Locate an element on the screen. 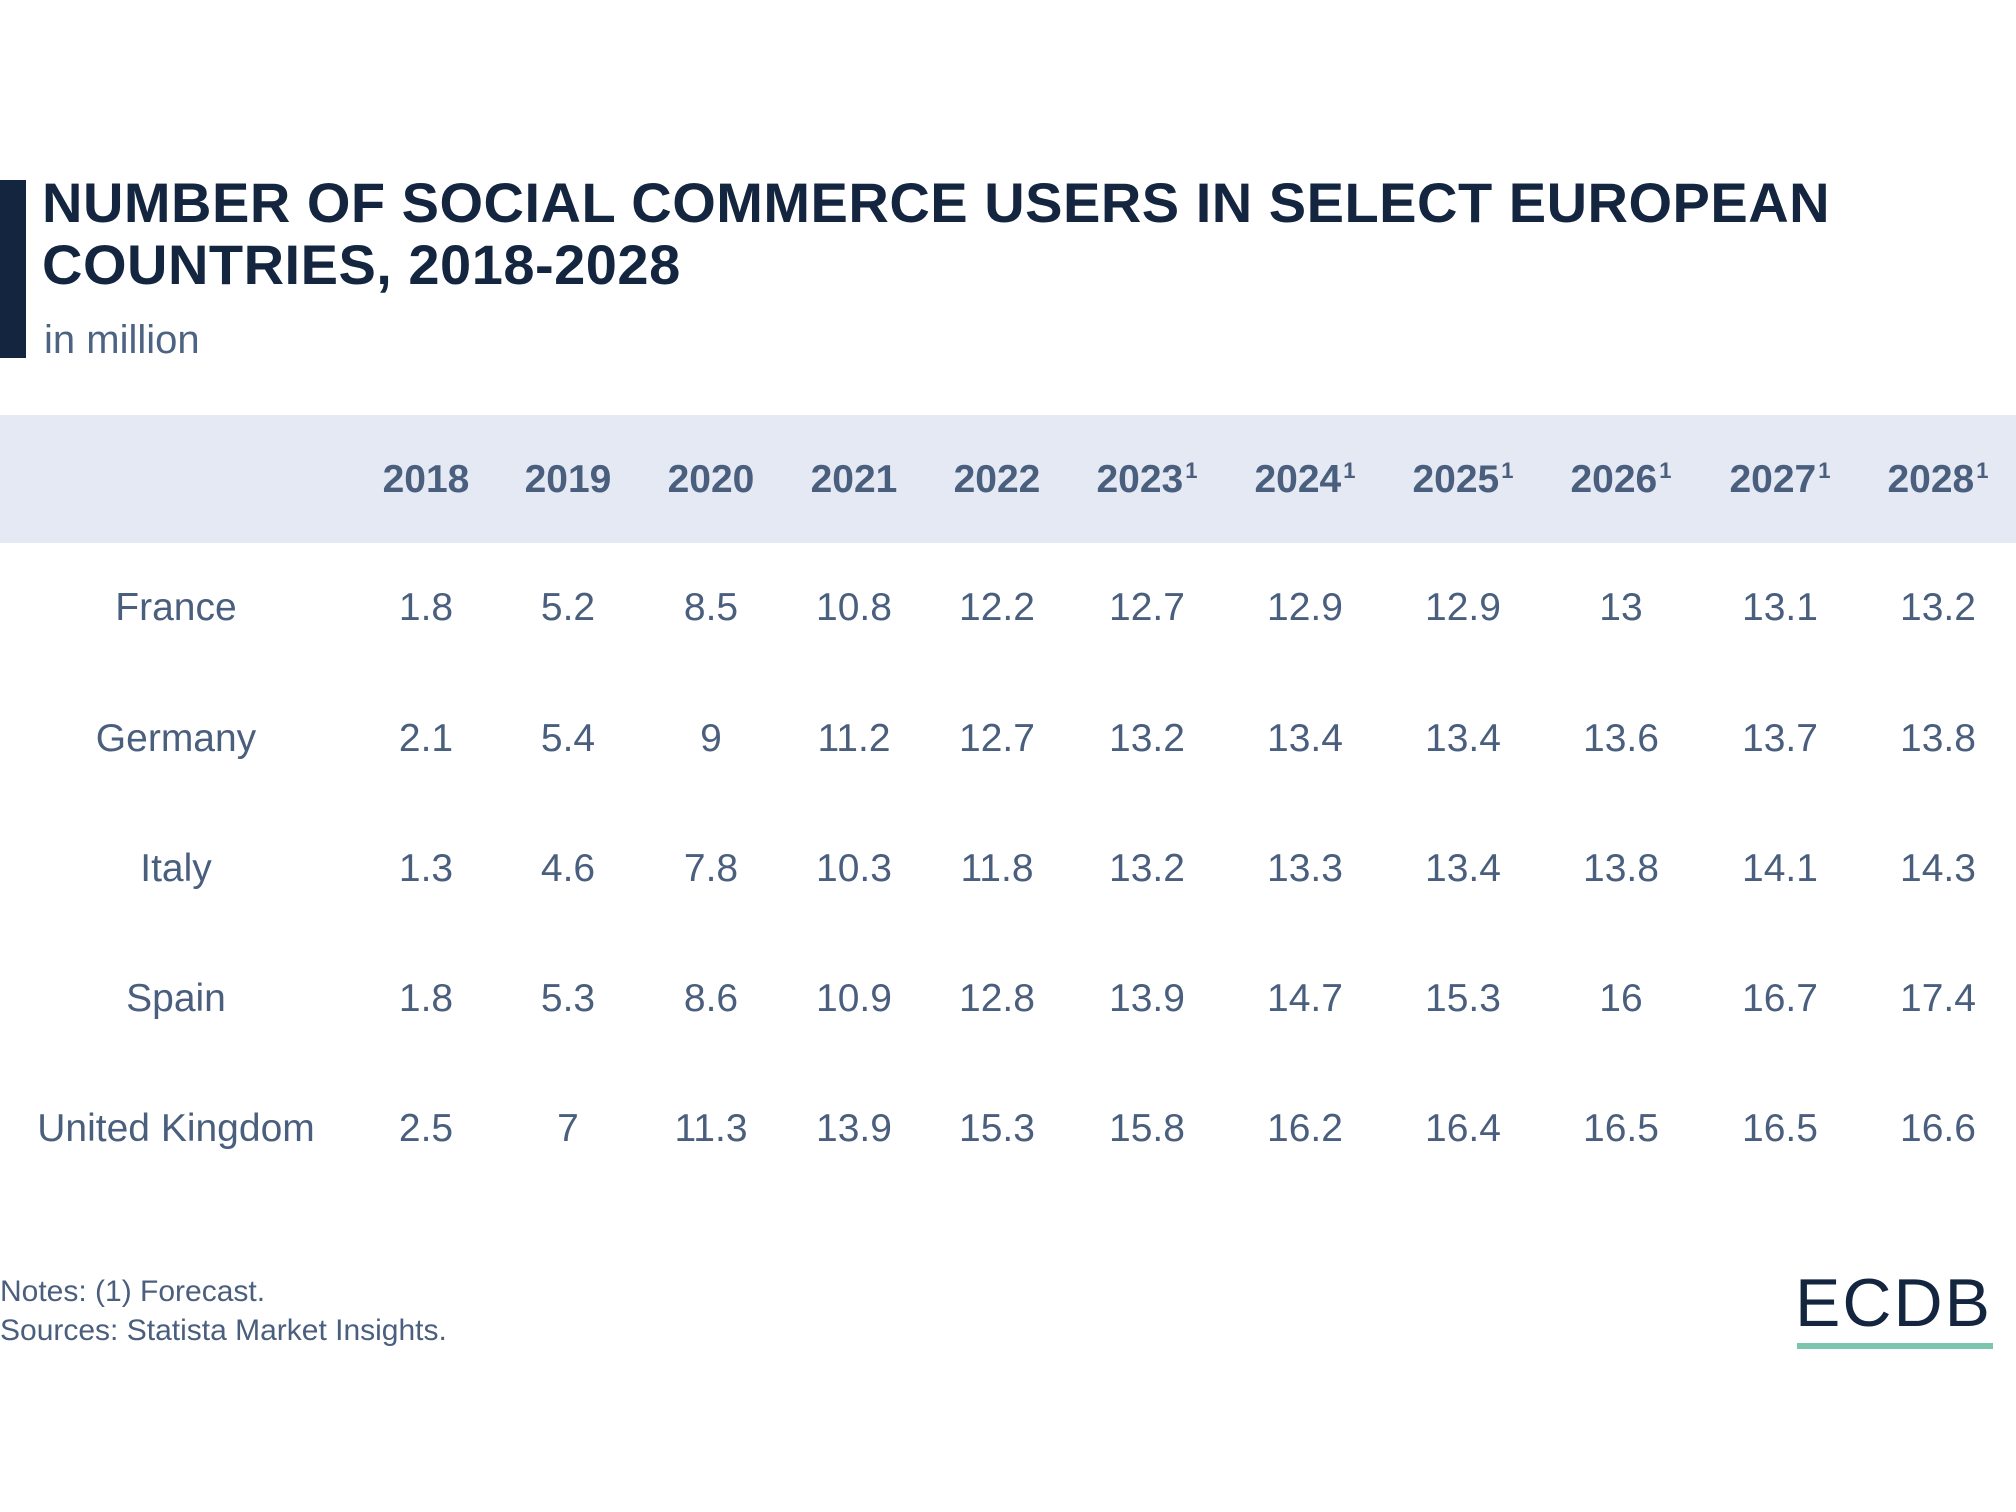  table-cell: 14.1 is located at coordinates (1780, 868).